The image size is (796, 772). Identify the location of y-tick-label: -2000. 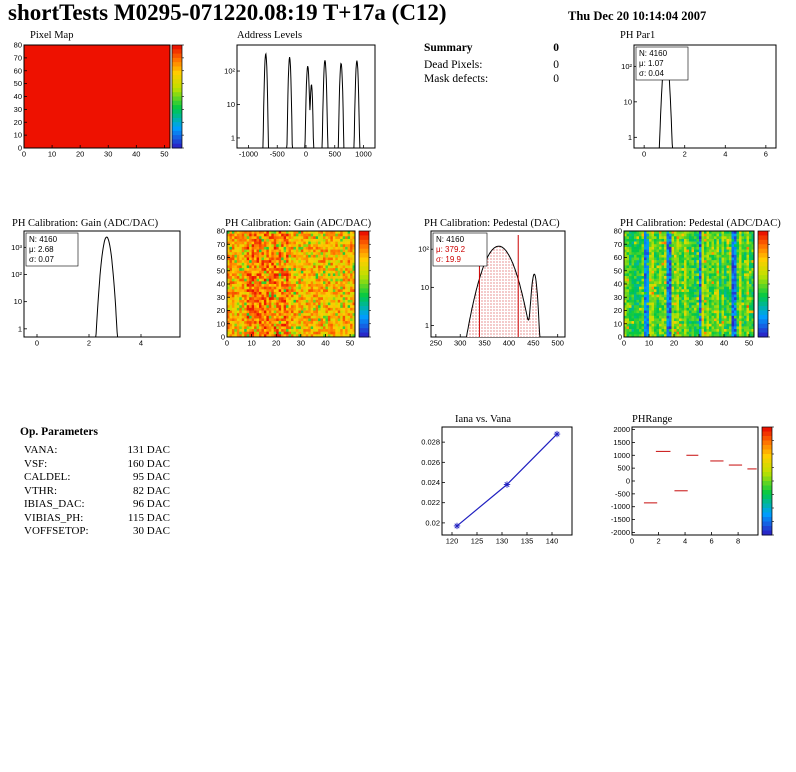
(620, 532).